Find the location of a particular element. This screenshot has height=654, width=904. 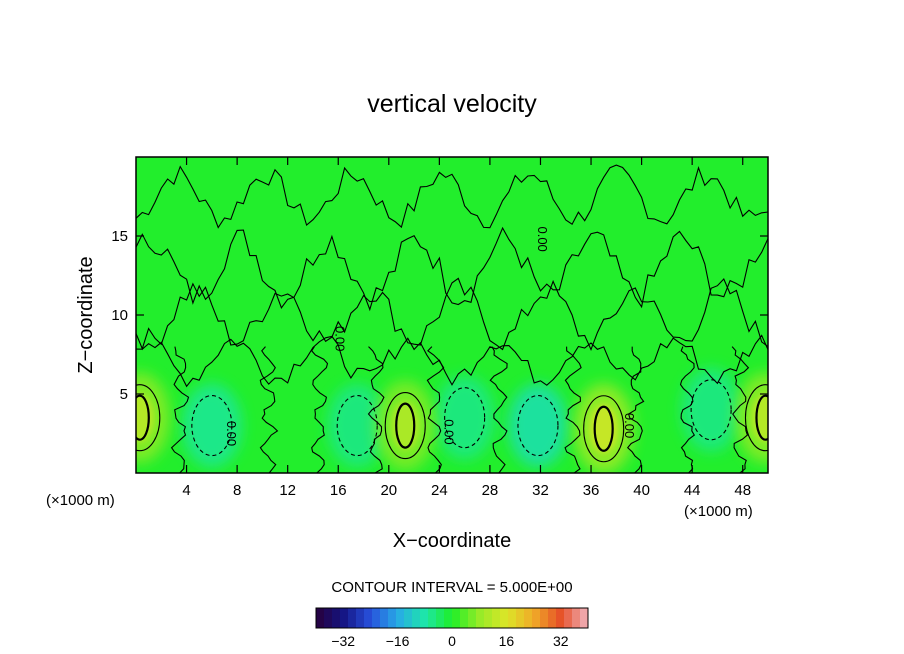

x-tick-label: 44 is located at coordinates (692, 490).